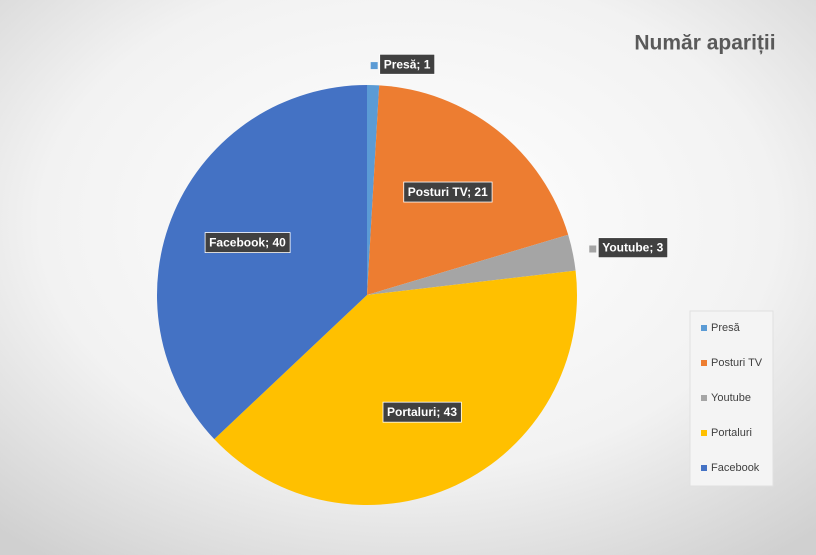  What do you see at coordinates (735, 468) in the screenshot?
I see `legend-label: Facebook` at bounding box center [735, 468].